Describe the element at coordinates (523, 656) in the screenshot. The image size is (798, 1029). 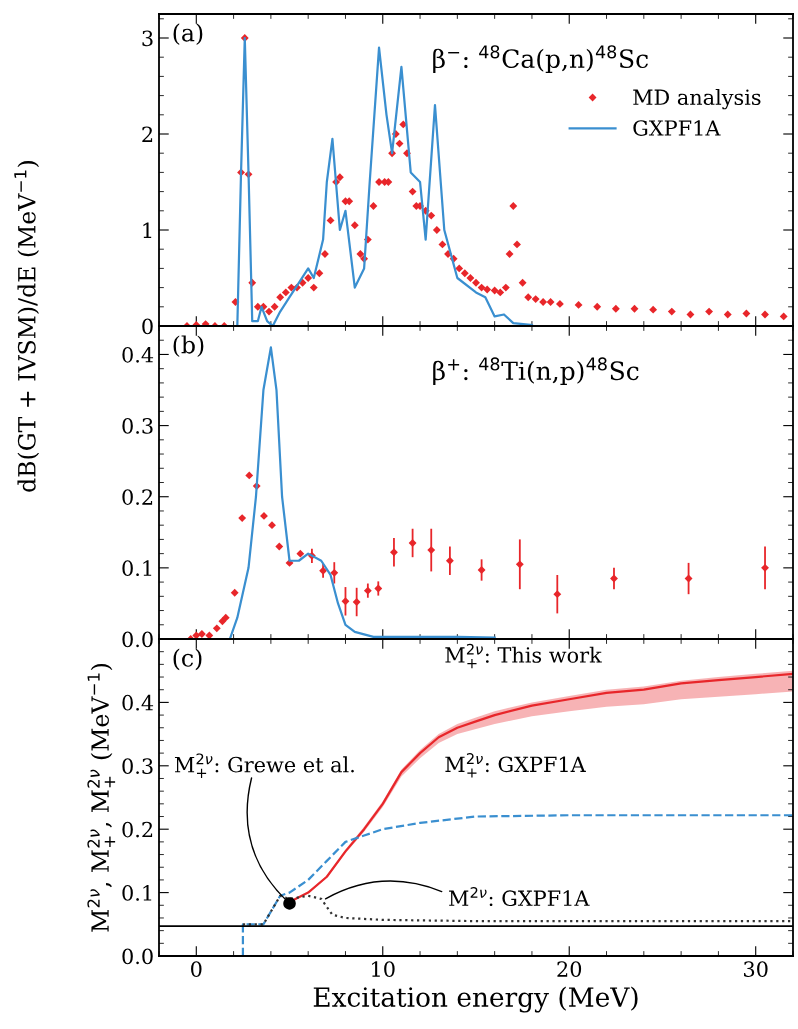
I see `annotation: M$^{2ν}$$_{+}$: This work` at that location.